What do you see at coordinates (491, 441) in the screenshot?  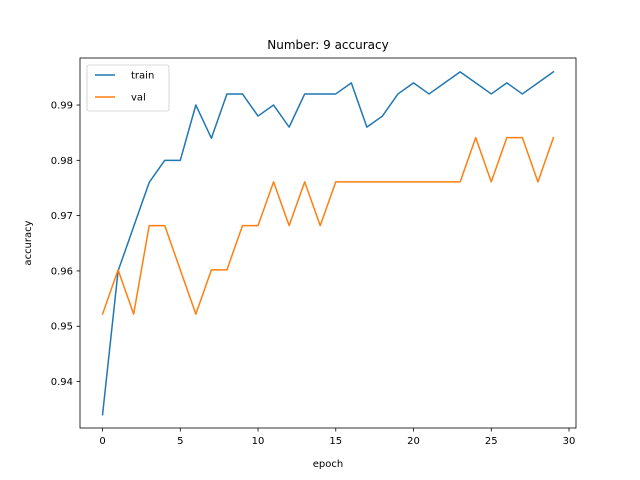 I see `x-tick-label: 25` at bounding box center [491, 441].